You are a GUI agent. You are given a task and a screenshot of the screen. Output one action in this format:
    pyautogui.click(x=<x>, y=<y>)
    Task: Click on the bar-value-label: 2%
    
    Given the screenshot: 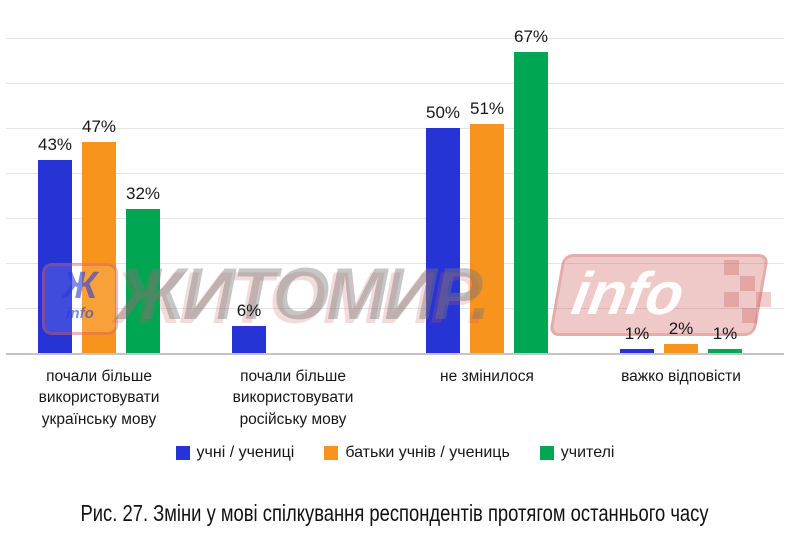 What is the action you would take?
    pyautogui.click(x=681, y=328)
    